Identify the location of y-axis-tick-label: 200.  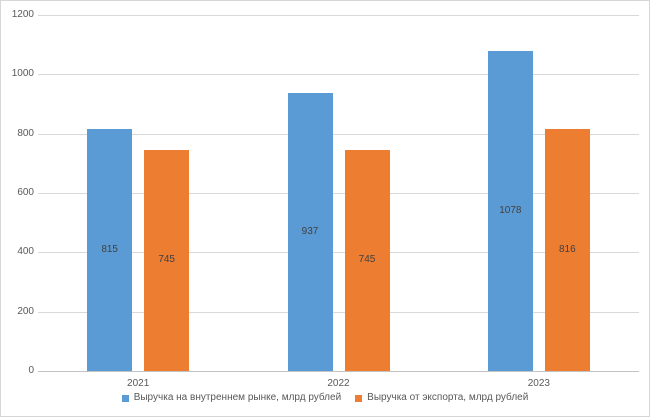
(25, 311).